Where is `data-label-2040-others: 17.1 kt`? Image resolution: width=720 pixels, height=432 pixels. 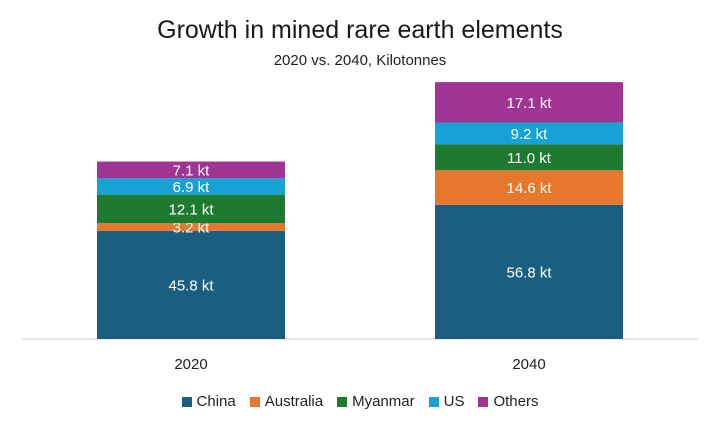 data-label-2040-others: 17.1 kt is located at coordinates (529, 103).